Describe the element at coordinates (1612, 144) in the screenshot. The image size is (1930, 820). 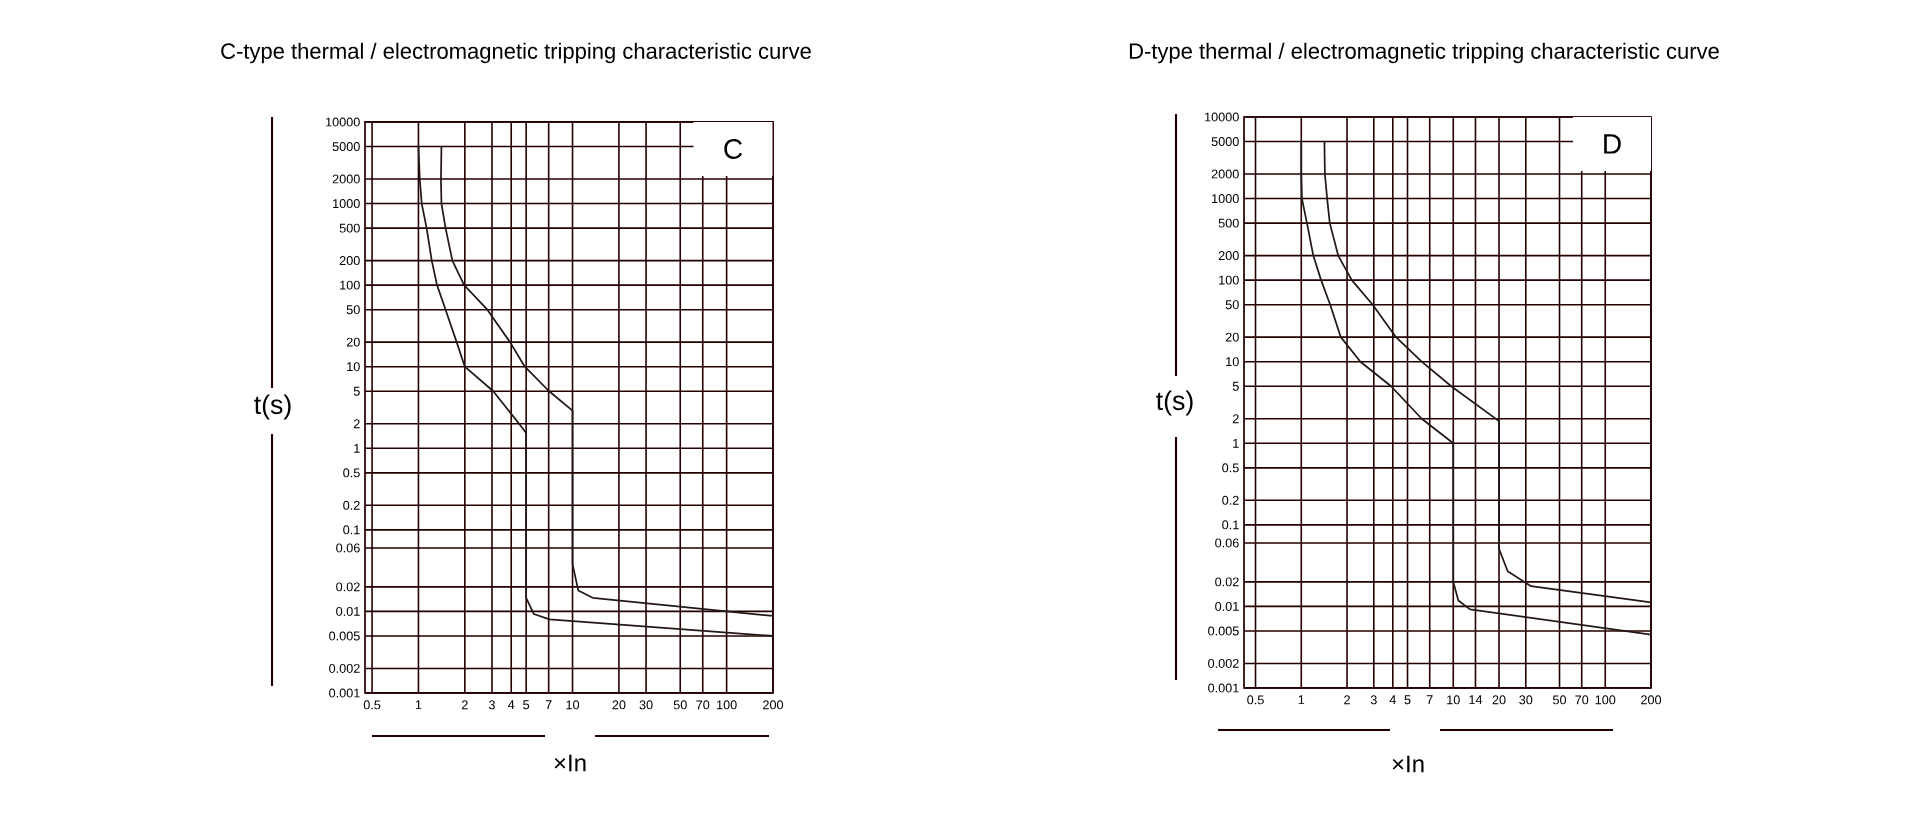
I see `annotation: D` at that location.